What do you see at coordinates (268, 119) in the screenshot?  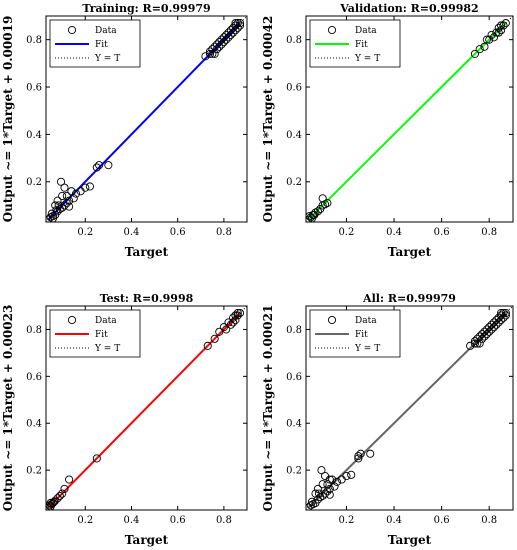 I see `y-axis-label: Output ~= 1*Target + 0.00042` at bounding box center [268, 119].